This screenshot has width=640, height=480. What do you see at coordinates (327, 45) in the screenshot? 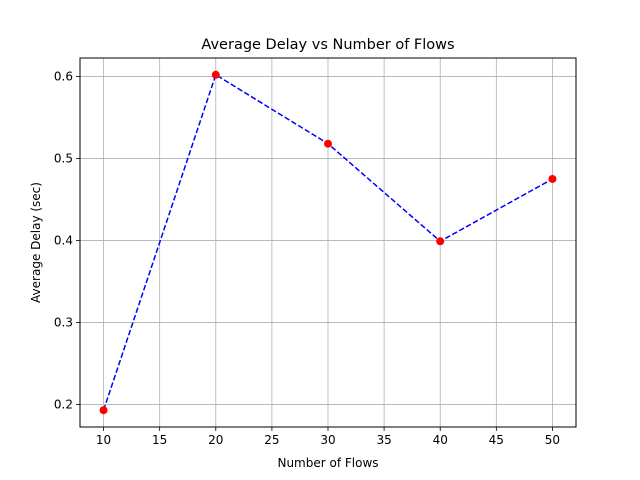
I see `chart-title: Average Delay vs Number of Flows` at bounding box center [327, 45].